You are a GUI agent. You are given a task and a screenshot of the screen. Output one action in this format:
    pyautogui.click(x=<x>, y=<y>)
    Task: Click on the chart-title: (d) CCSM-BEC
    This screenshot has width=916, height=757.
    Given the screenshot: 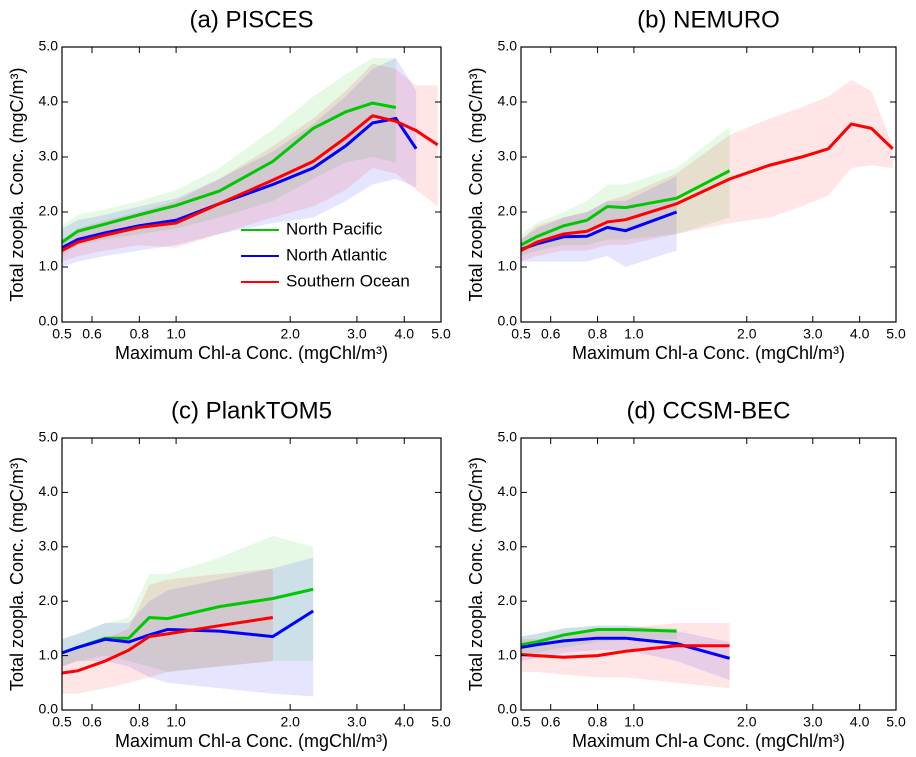 What is the action you would take?
    pyautogui.click(x=708, y=410)
    